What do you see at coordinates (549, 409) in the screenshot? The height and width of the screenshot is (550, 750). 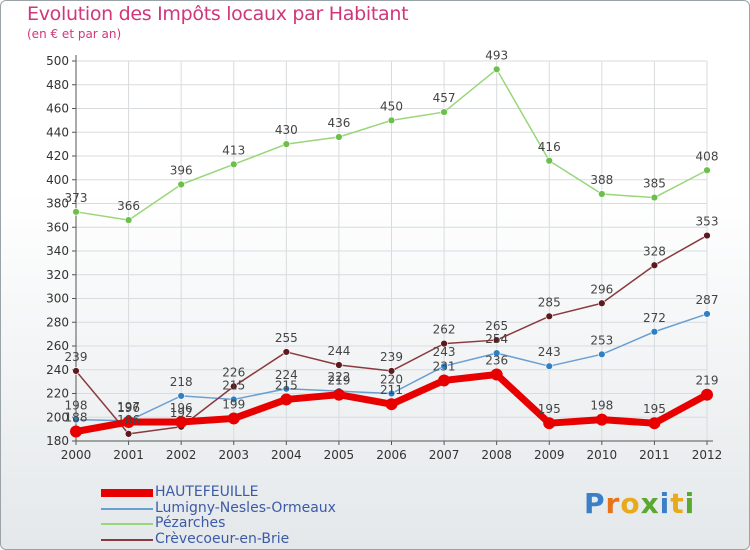 I see `data-label: 195` at bounding box center [549, 409].